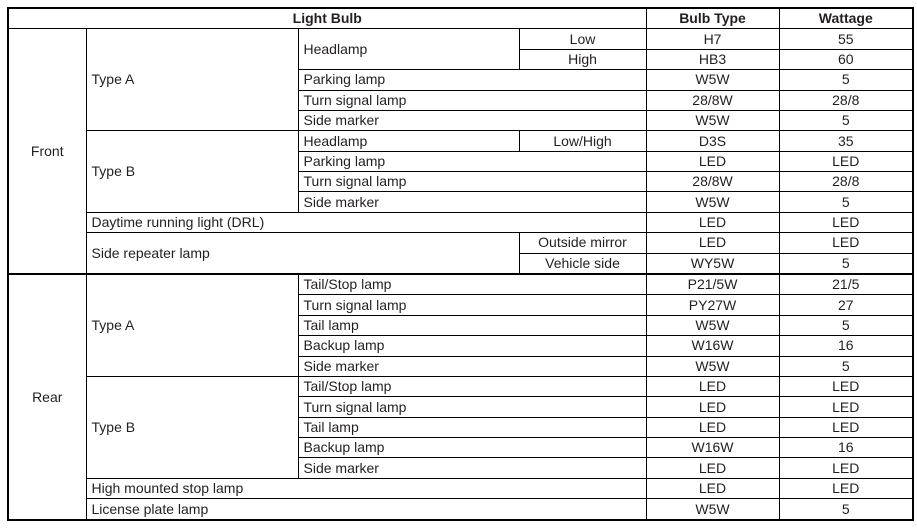 Image resolution: width=917 pixels, height=528 pixels. Describe the element at coordinates (846, 305) in the screenshot. I see `wattage-cell: 27` at that location.